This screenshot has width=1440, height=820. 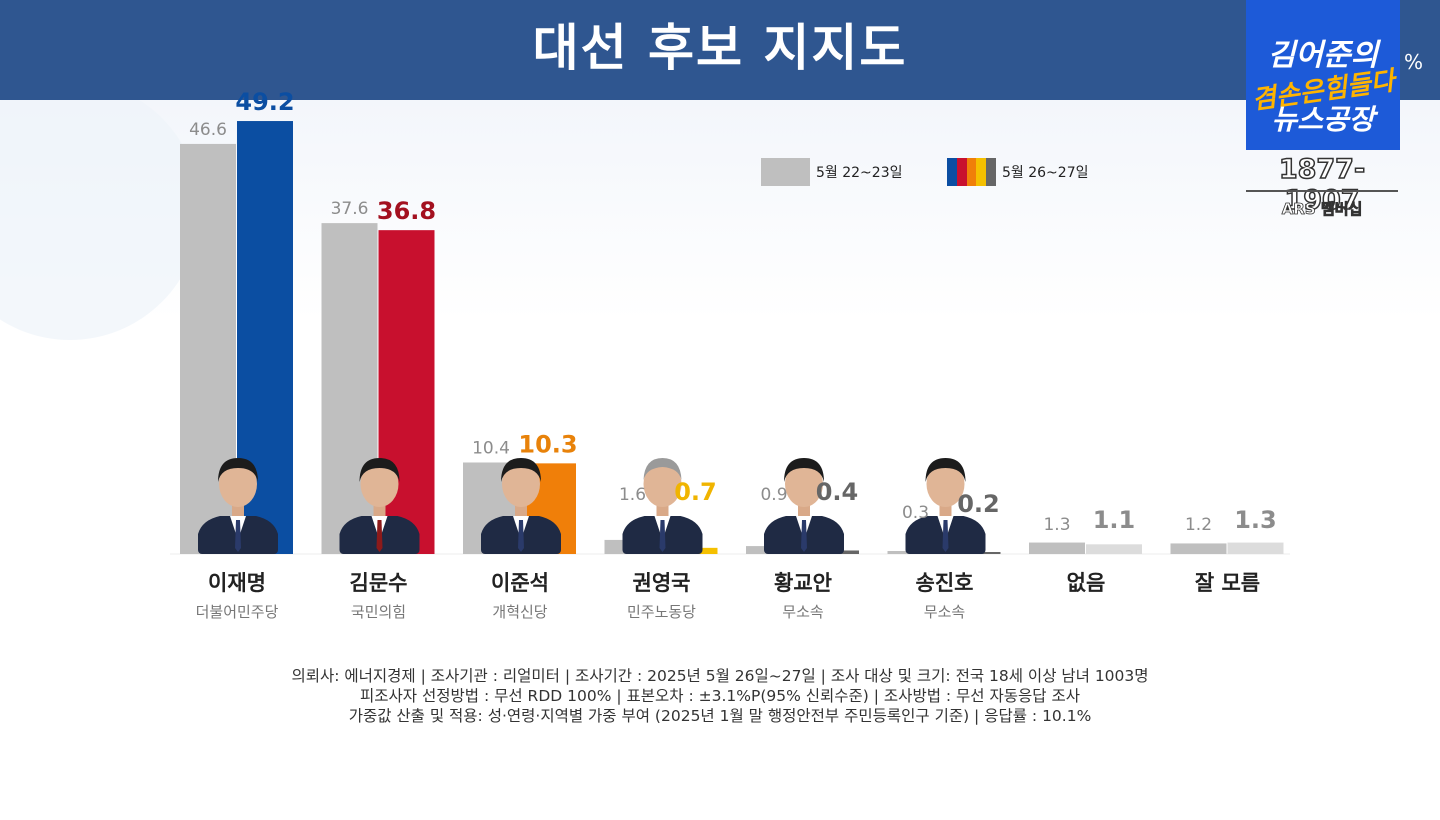 I want to click on legend-label-curr: 5월 26~27일, so click(x=1045, y=173).